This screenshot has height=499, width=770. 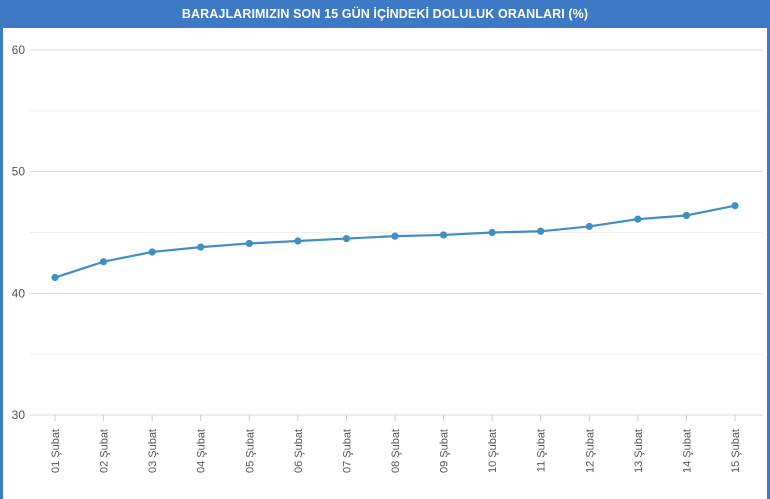 What do you see at coordinates (105, 451) in the screenshot?
I see `x-tick-label: 02 Şubat` at bounding box center [105, 451].